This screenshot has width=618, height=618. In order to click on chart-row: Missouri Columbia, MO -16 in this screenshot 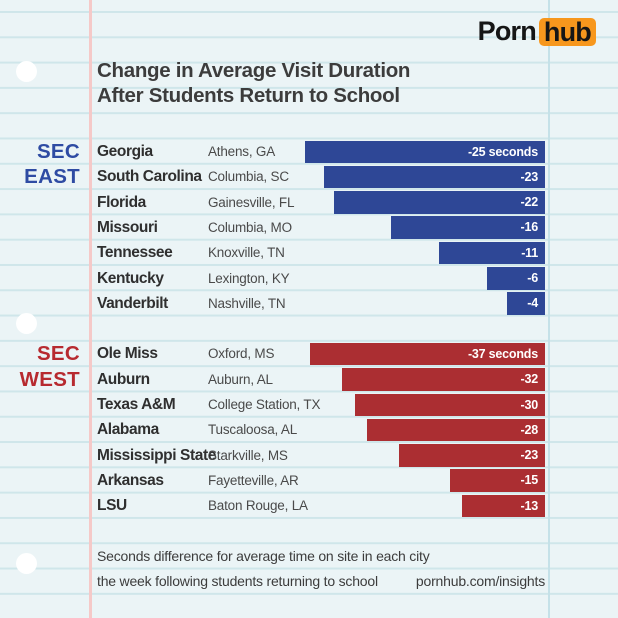, I will do `click(309, 227)`.